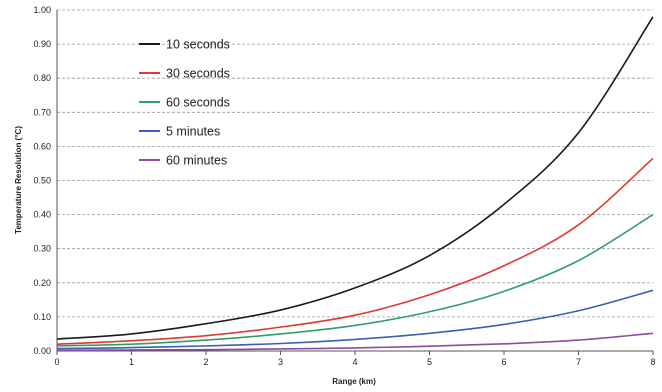 The image size is (662, 392). What do you see at coordinates (131, 362) in the screenshot?
I see `x-tick-1: 1` at bounding box center [131, 362].